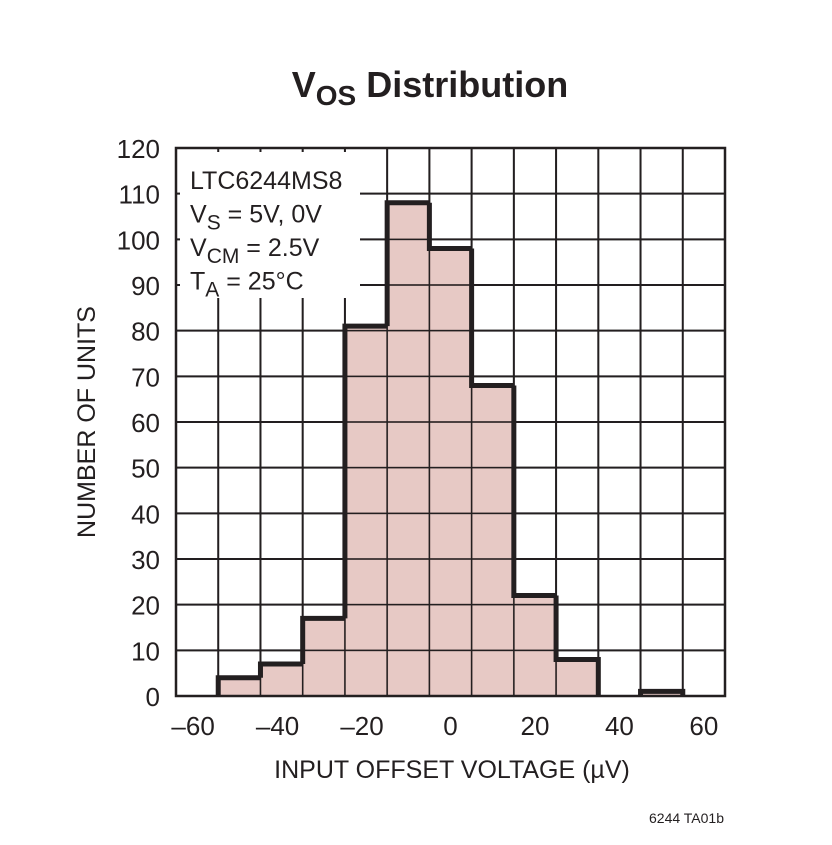  Describe the element at coordinates (452, 770) in the screenshot. I see `x-axis-label: INPUT OFFSET VOLTAGE (µV)` at that location.